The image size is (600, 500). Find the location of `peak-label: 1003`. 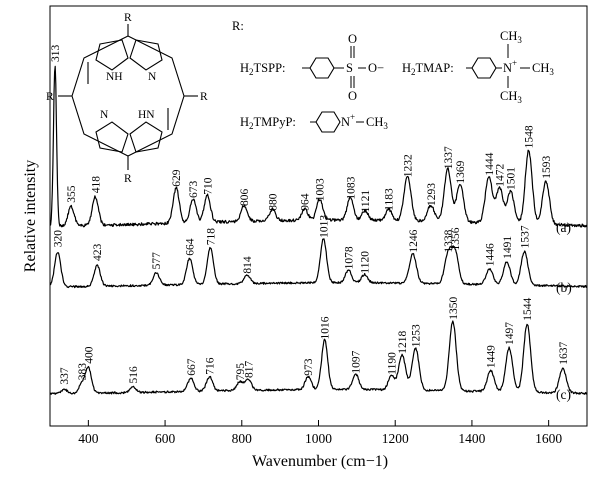

peak-label: 1003 is located at coordinates (321, 189).